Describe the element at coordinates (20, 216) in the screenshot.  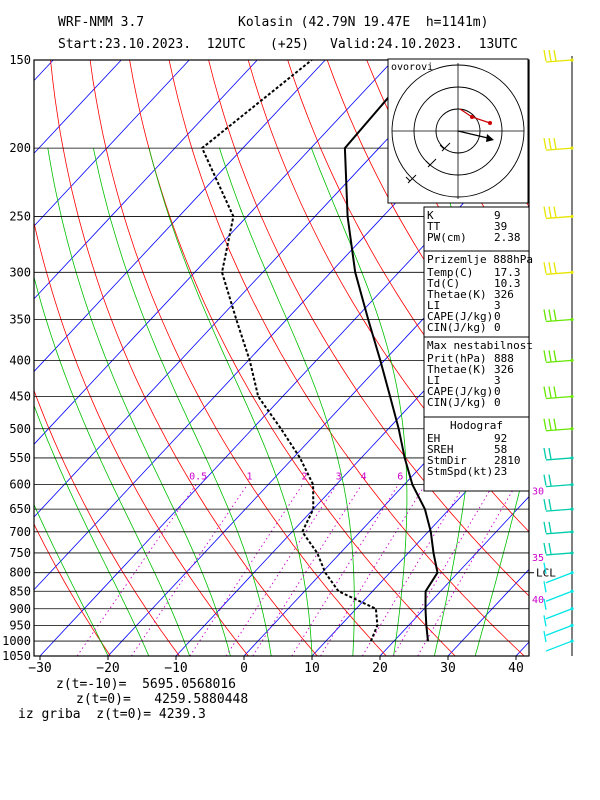
I see `pressure-tick-label: 250` at that location.